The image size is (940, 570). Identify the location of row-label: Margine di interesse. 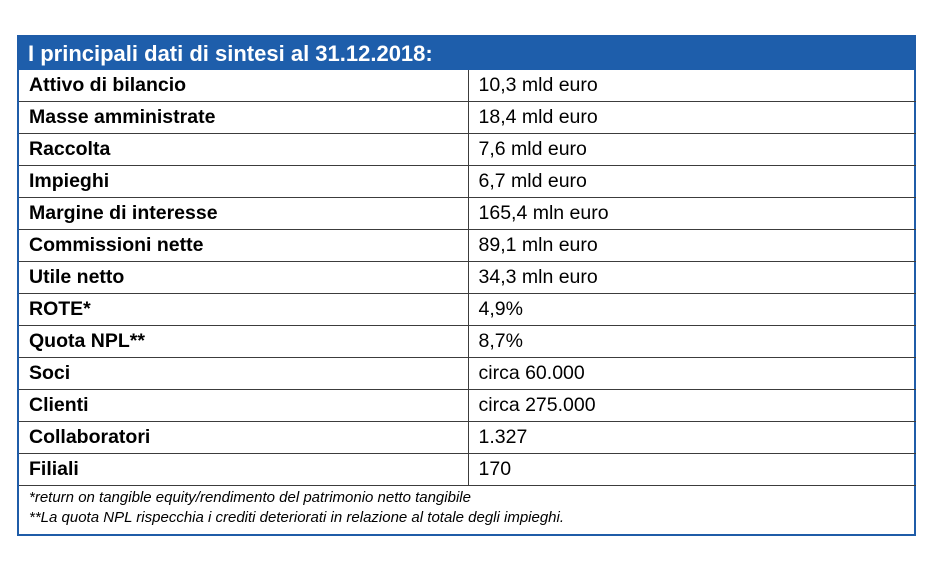
(244, 213).